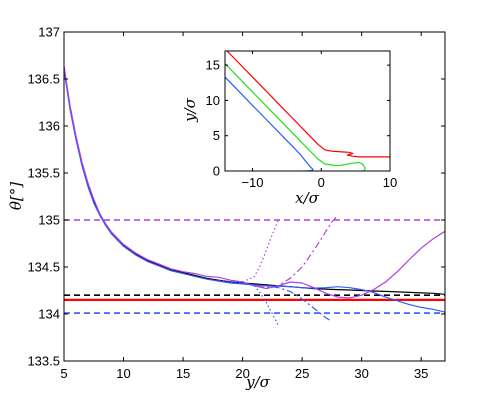 The width and height of the screenshot is (491, 404). Describe the element at coordinates (390, 182) in the screenshot. I see `inset-x-tick-label: 10` at that location.